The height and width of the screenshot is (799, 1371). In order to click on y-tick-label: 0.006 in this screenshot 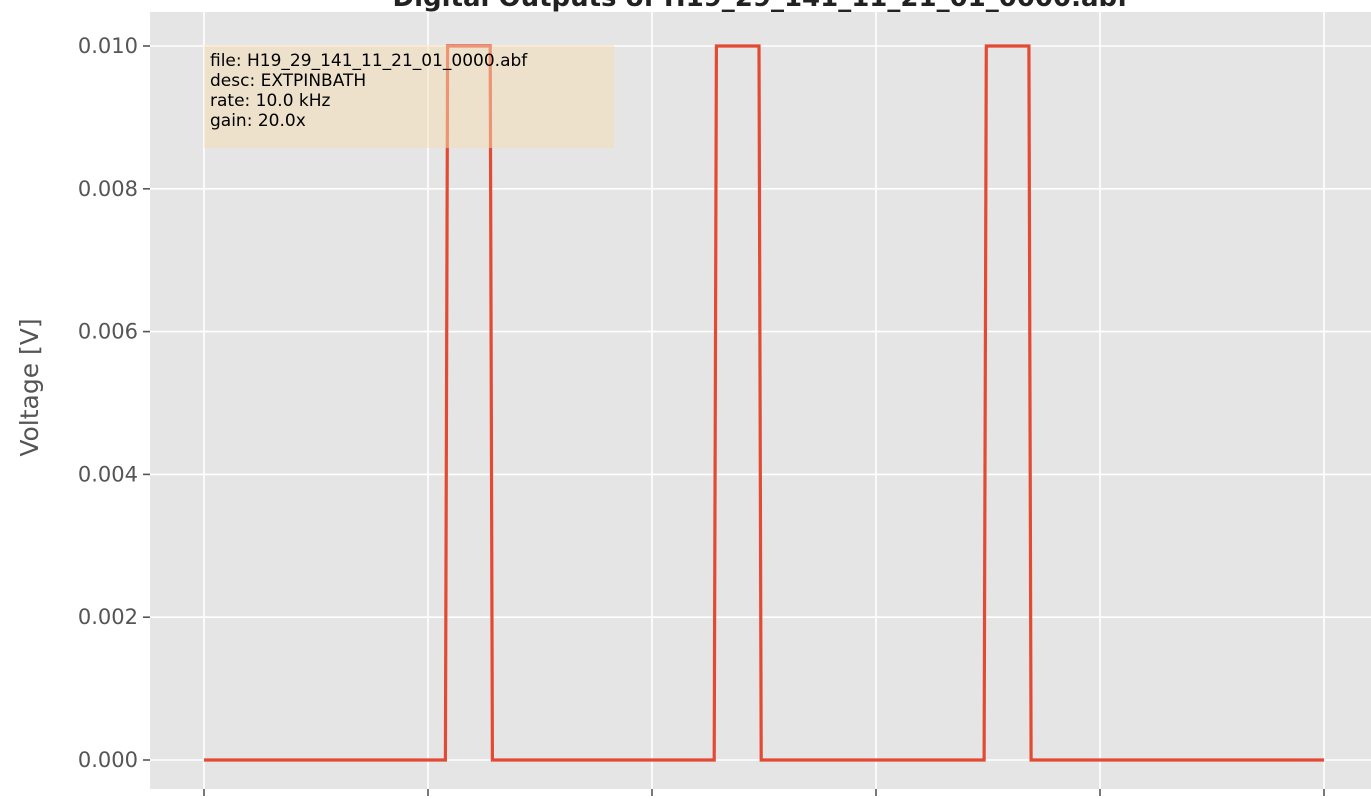, I will do `click(108, 332)`.